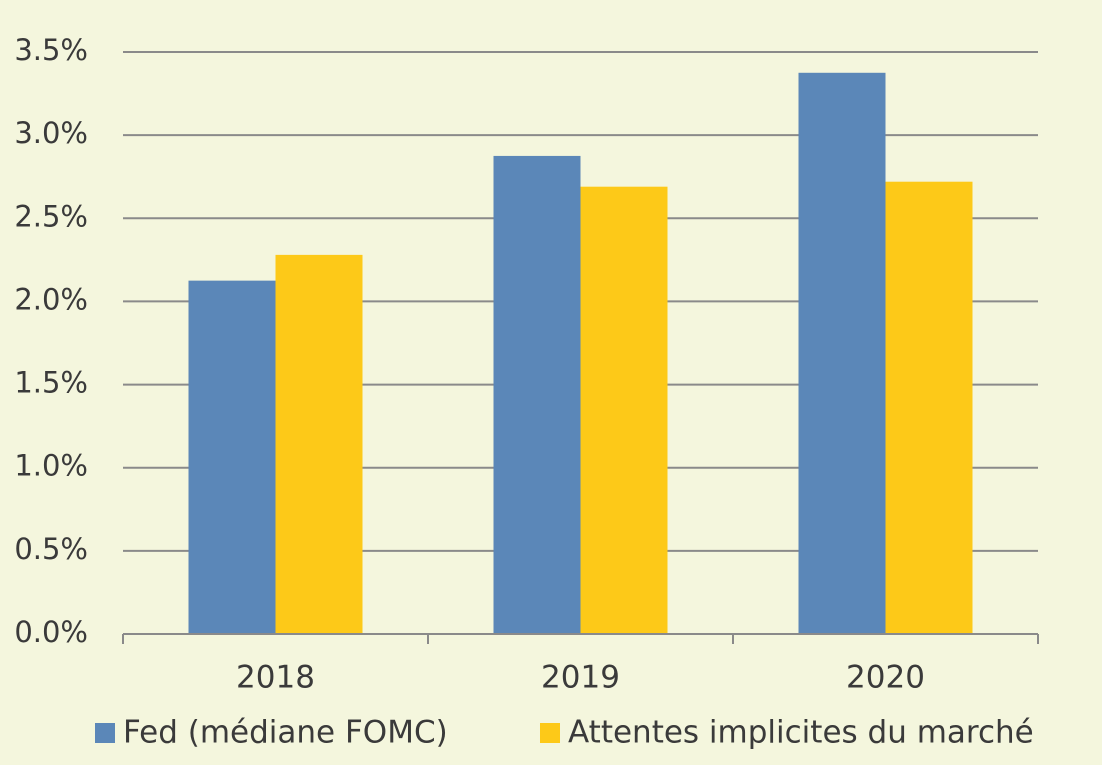  Describe the element at coordinates (51, 216) in the screenshot. I see `y-tick-label: 2.5%` at that location.